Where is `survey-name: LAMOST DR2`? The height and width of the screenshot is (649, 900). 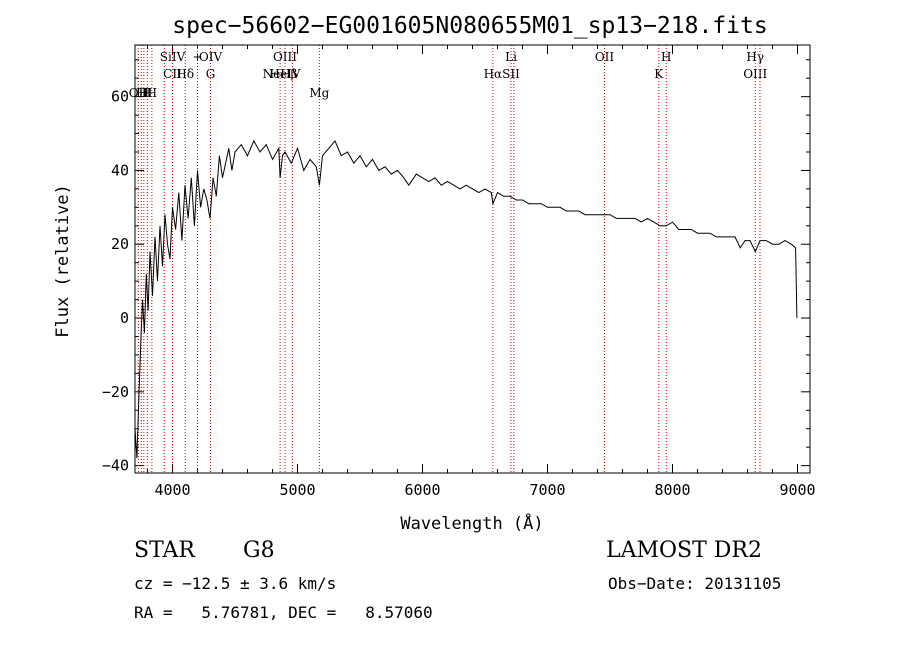 survey-name: LAMOST DR2 is located at coordinates (684, 550).